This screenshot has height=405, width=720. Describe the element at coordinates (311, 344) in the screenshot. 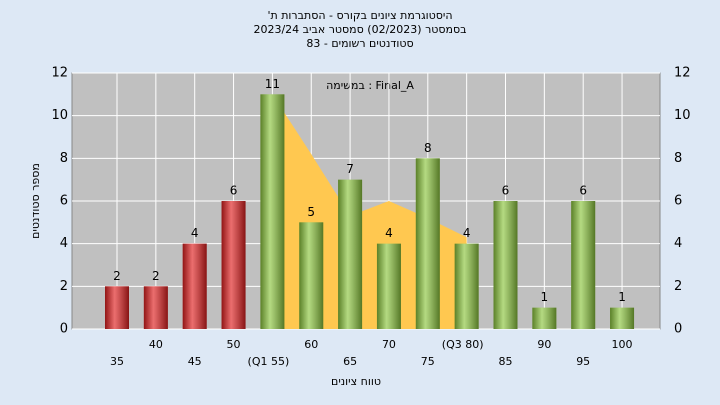

I see `x-tick-label: 60` at that location.